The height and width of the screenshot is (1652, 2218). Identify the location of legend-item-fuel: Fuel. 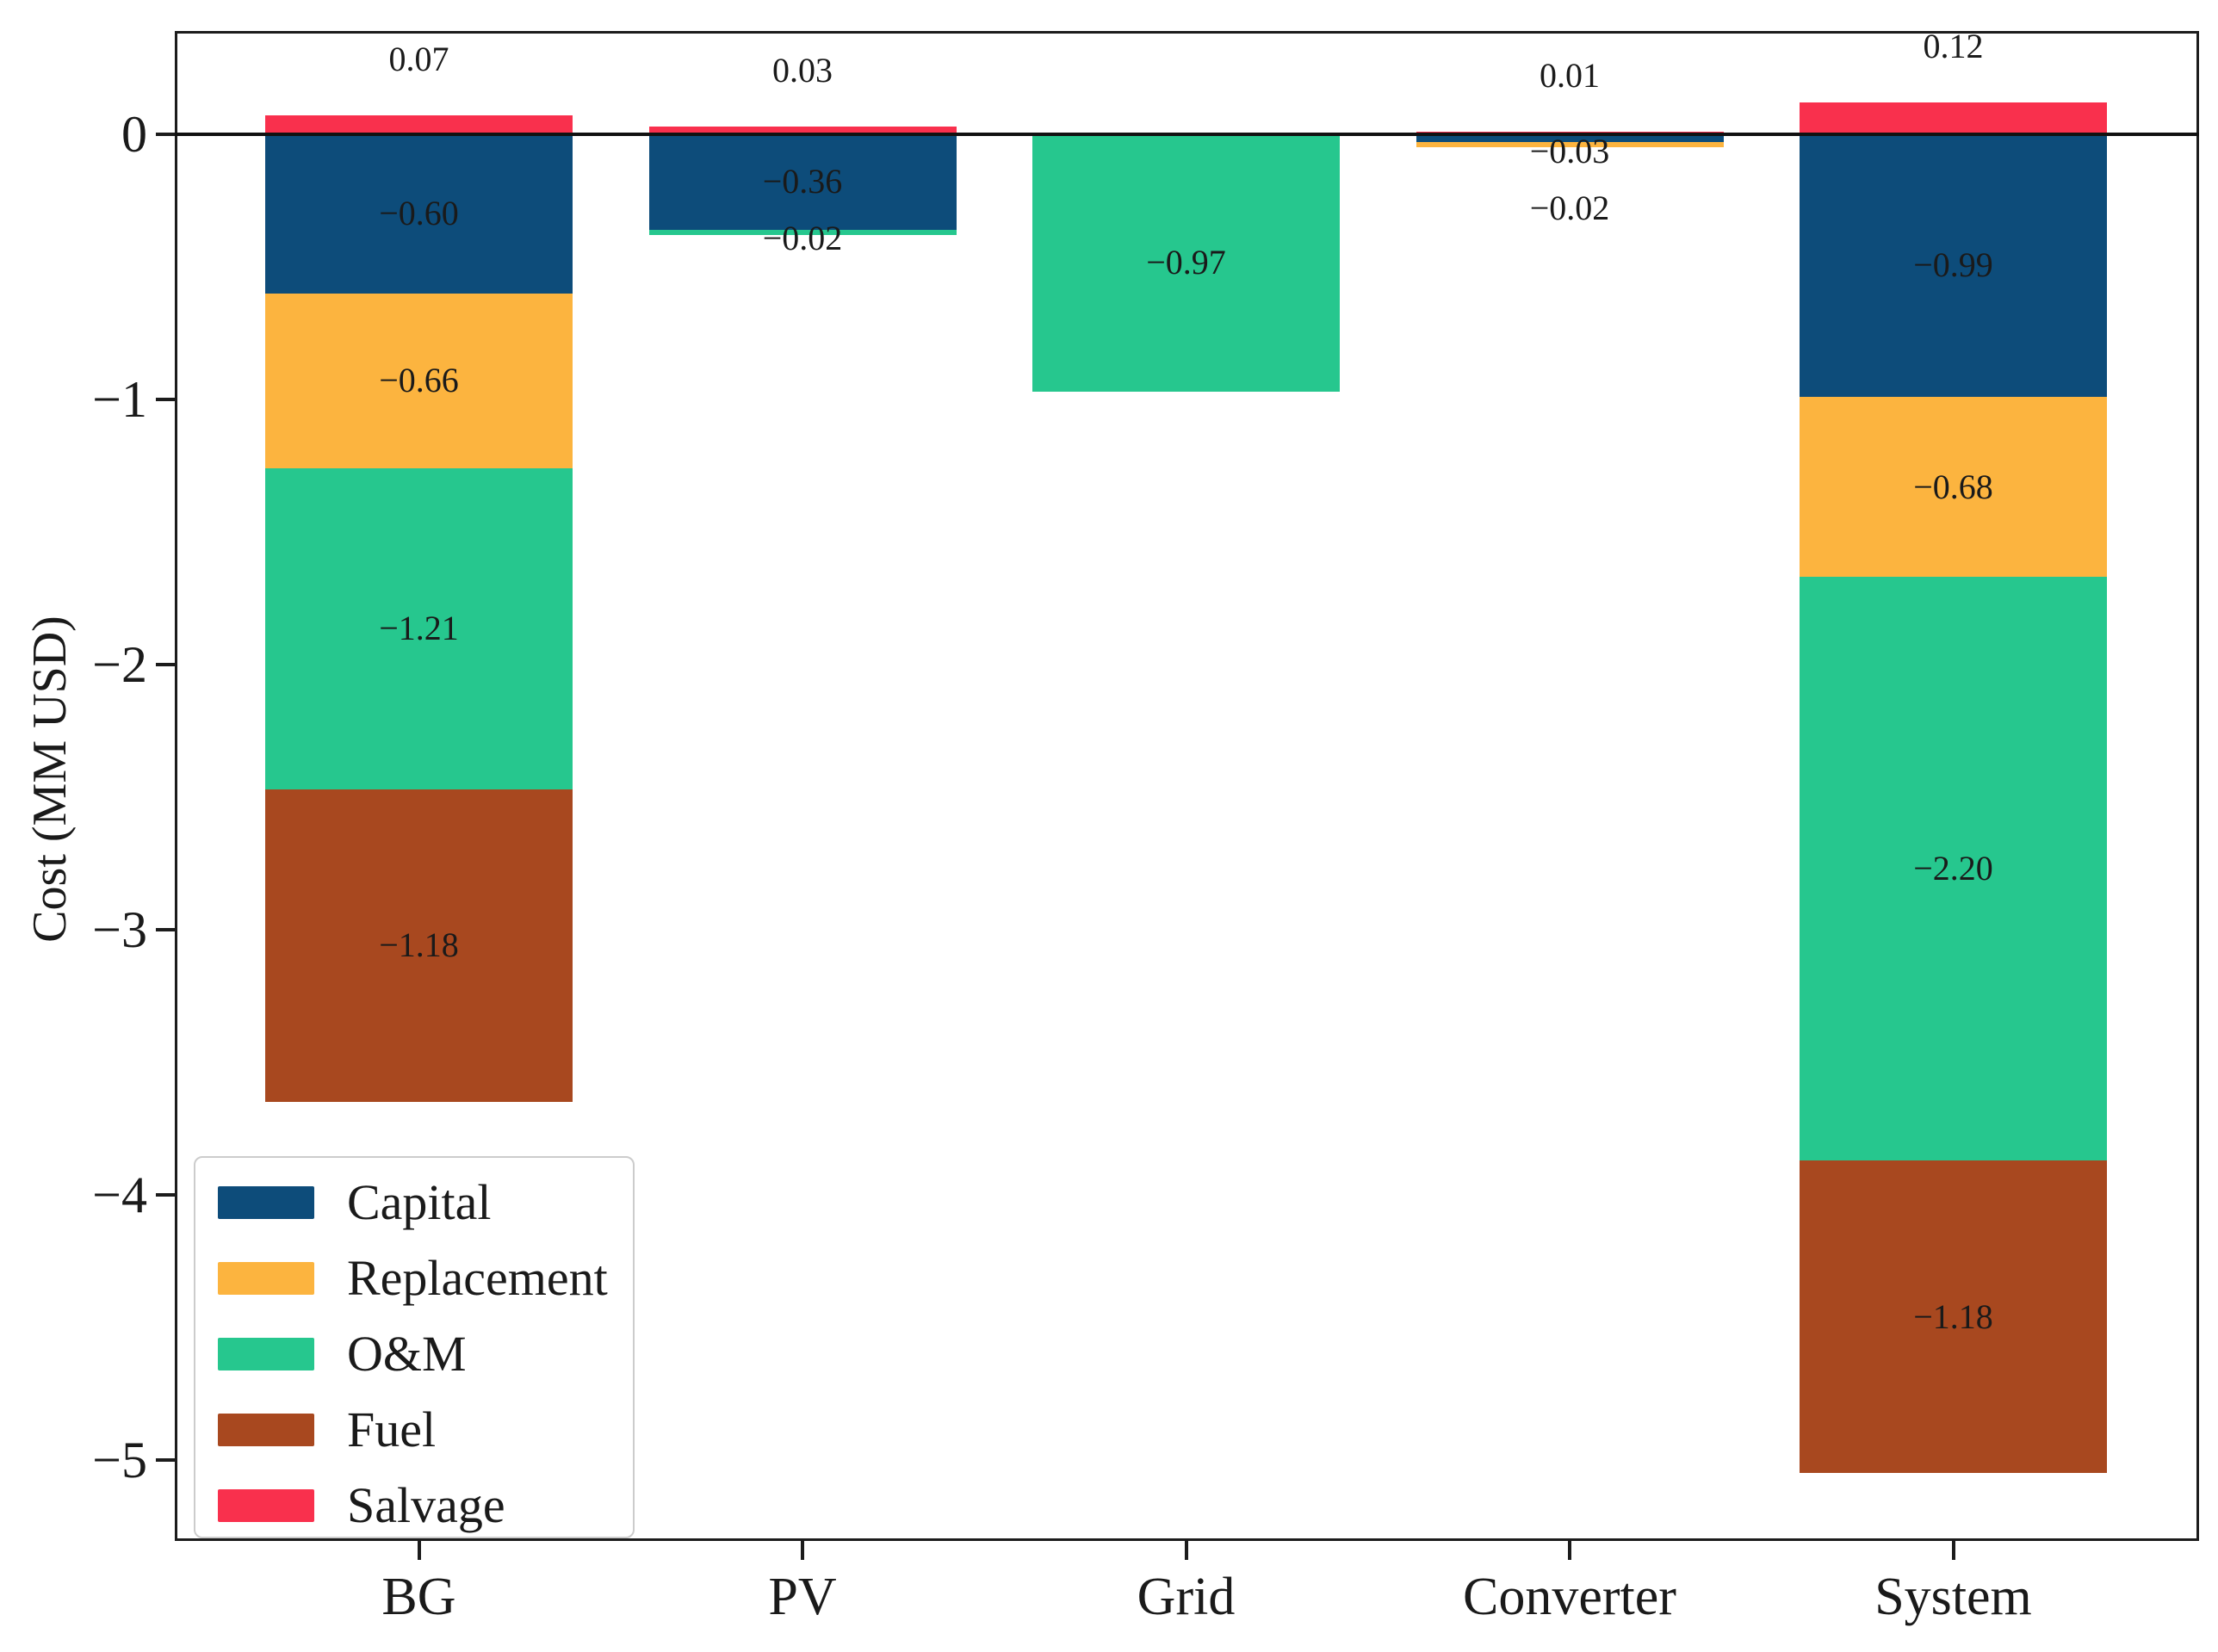
(414, 1430).